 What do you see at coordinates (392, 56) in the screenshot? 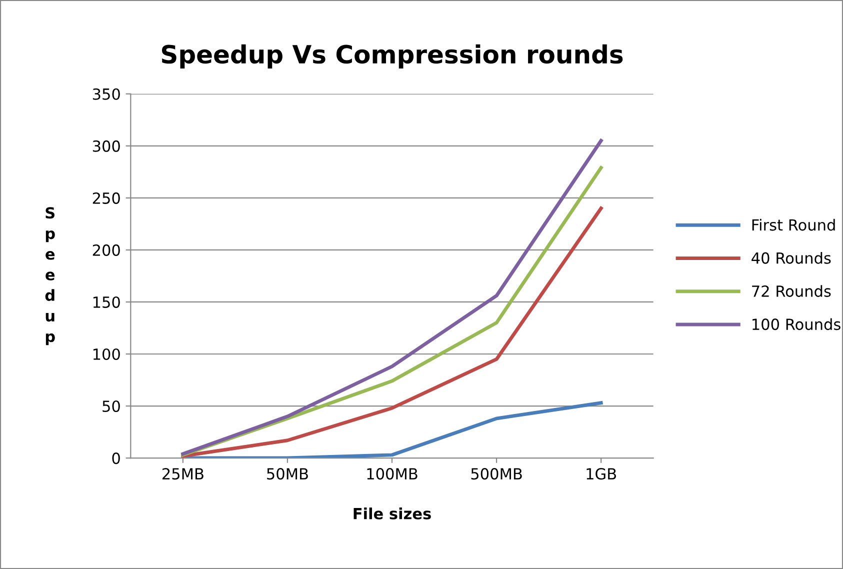
I see `chart-title: Speedup Vs Compression rounds` at bounding box center [392, 56].